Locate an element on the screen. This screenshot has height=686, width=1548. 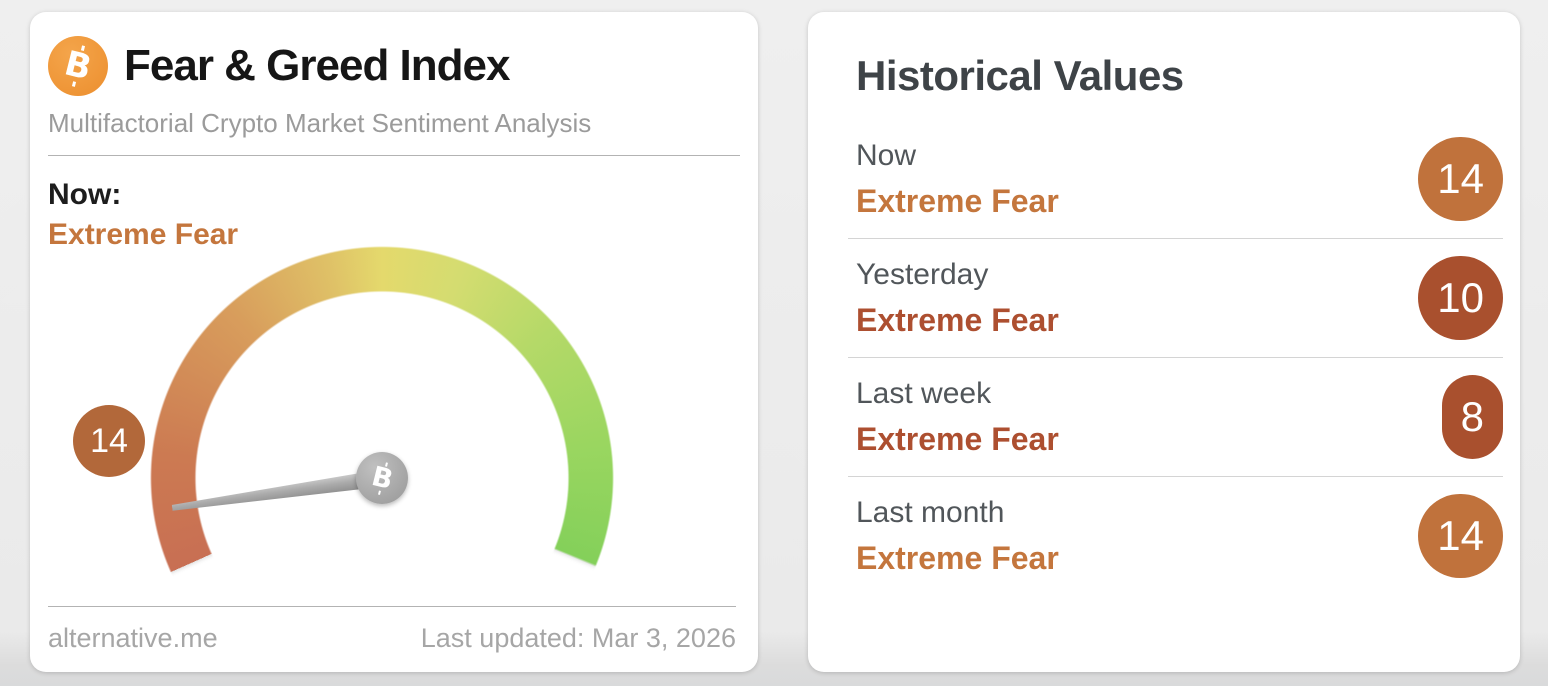
header-divider is located at coordinates (394, 155).